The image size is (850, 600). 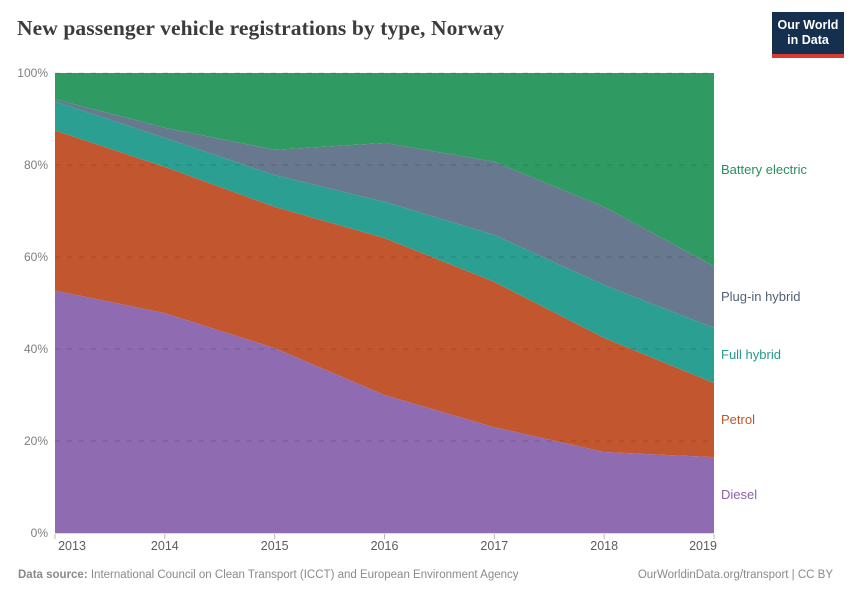 What do you see at coordinates (808, 40) in the screenshot?
I see `owid-logo-line2: in Data` at bounding box center [808, 40].